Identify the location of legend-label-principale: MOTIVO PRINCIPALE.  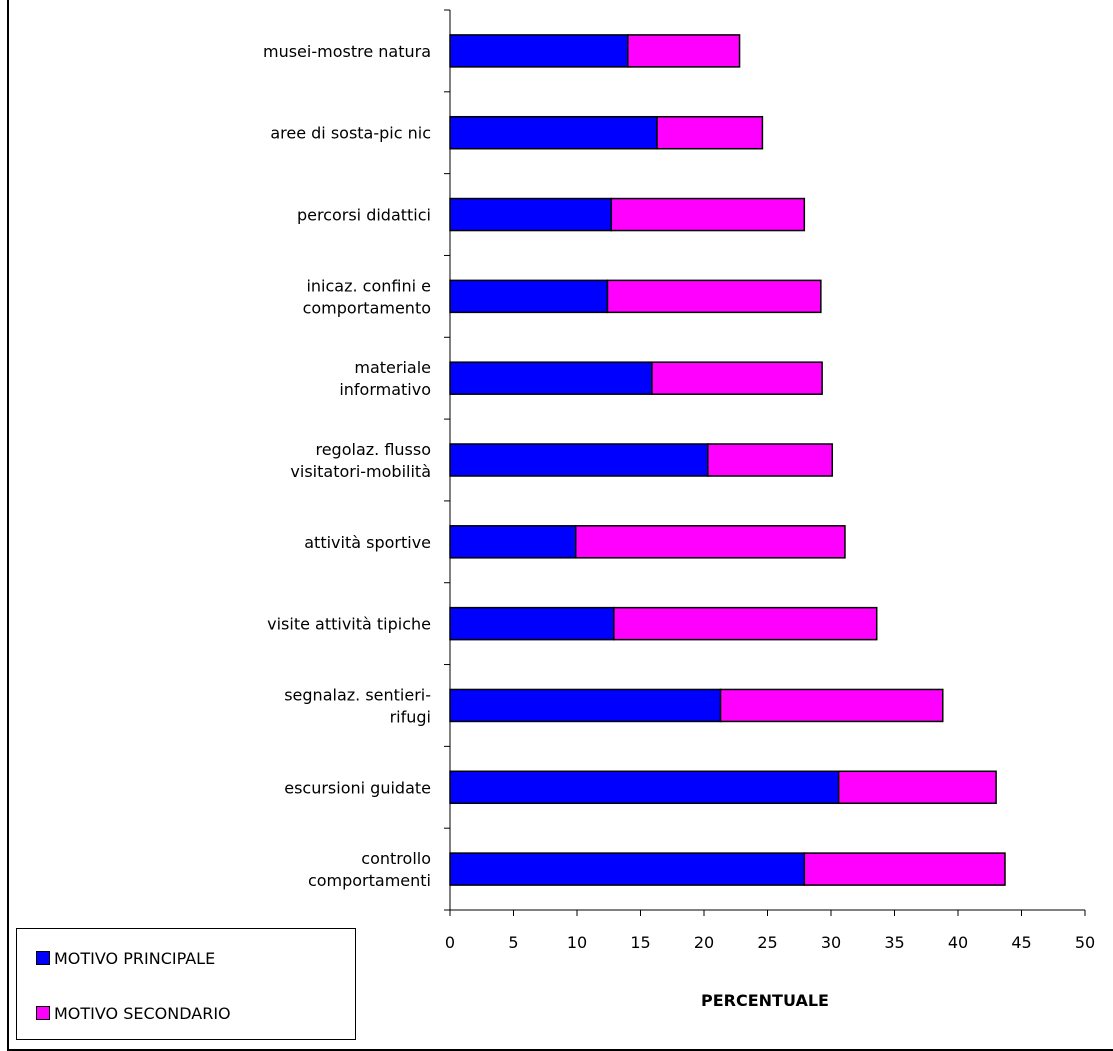
(135, 958).